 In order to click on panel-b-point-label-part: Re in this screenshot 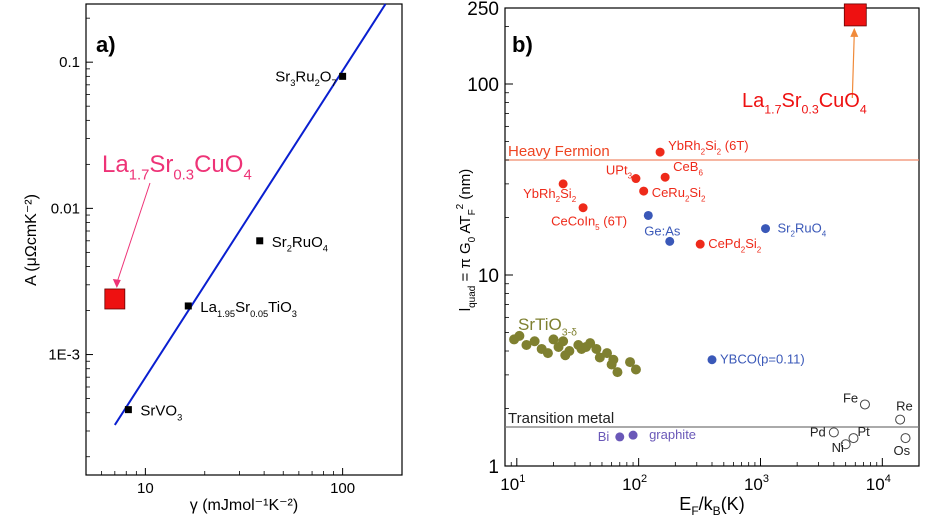, I will do `click(904, 406)`.